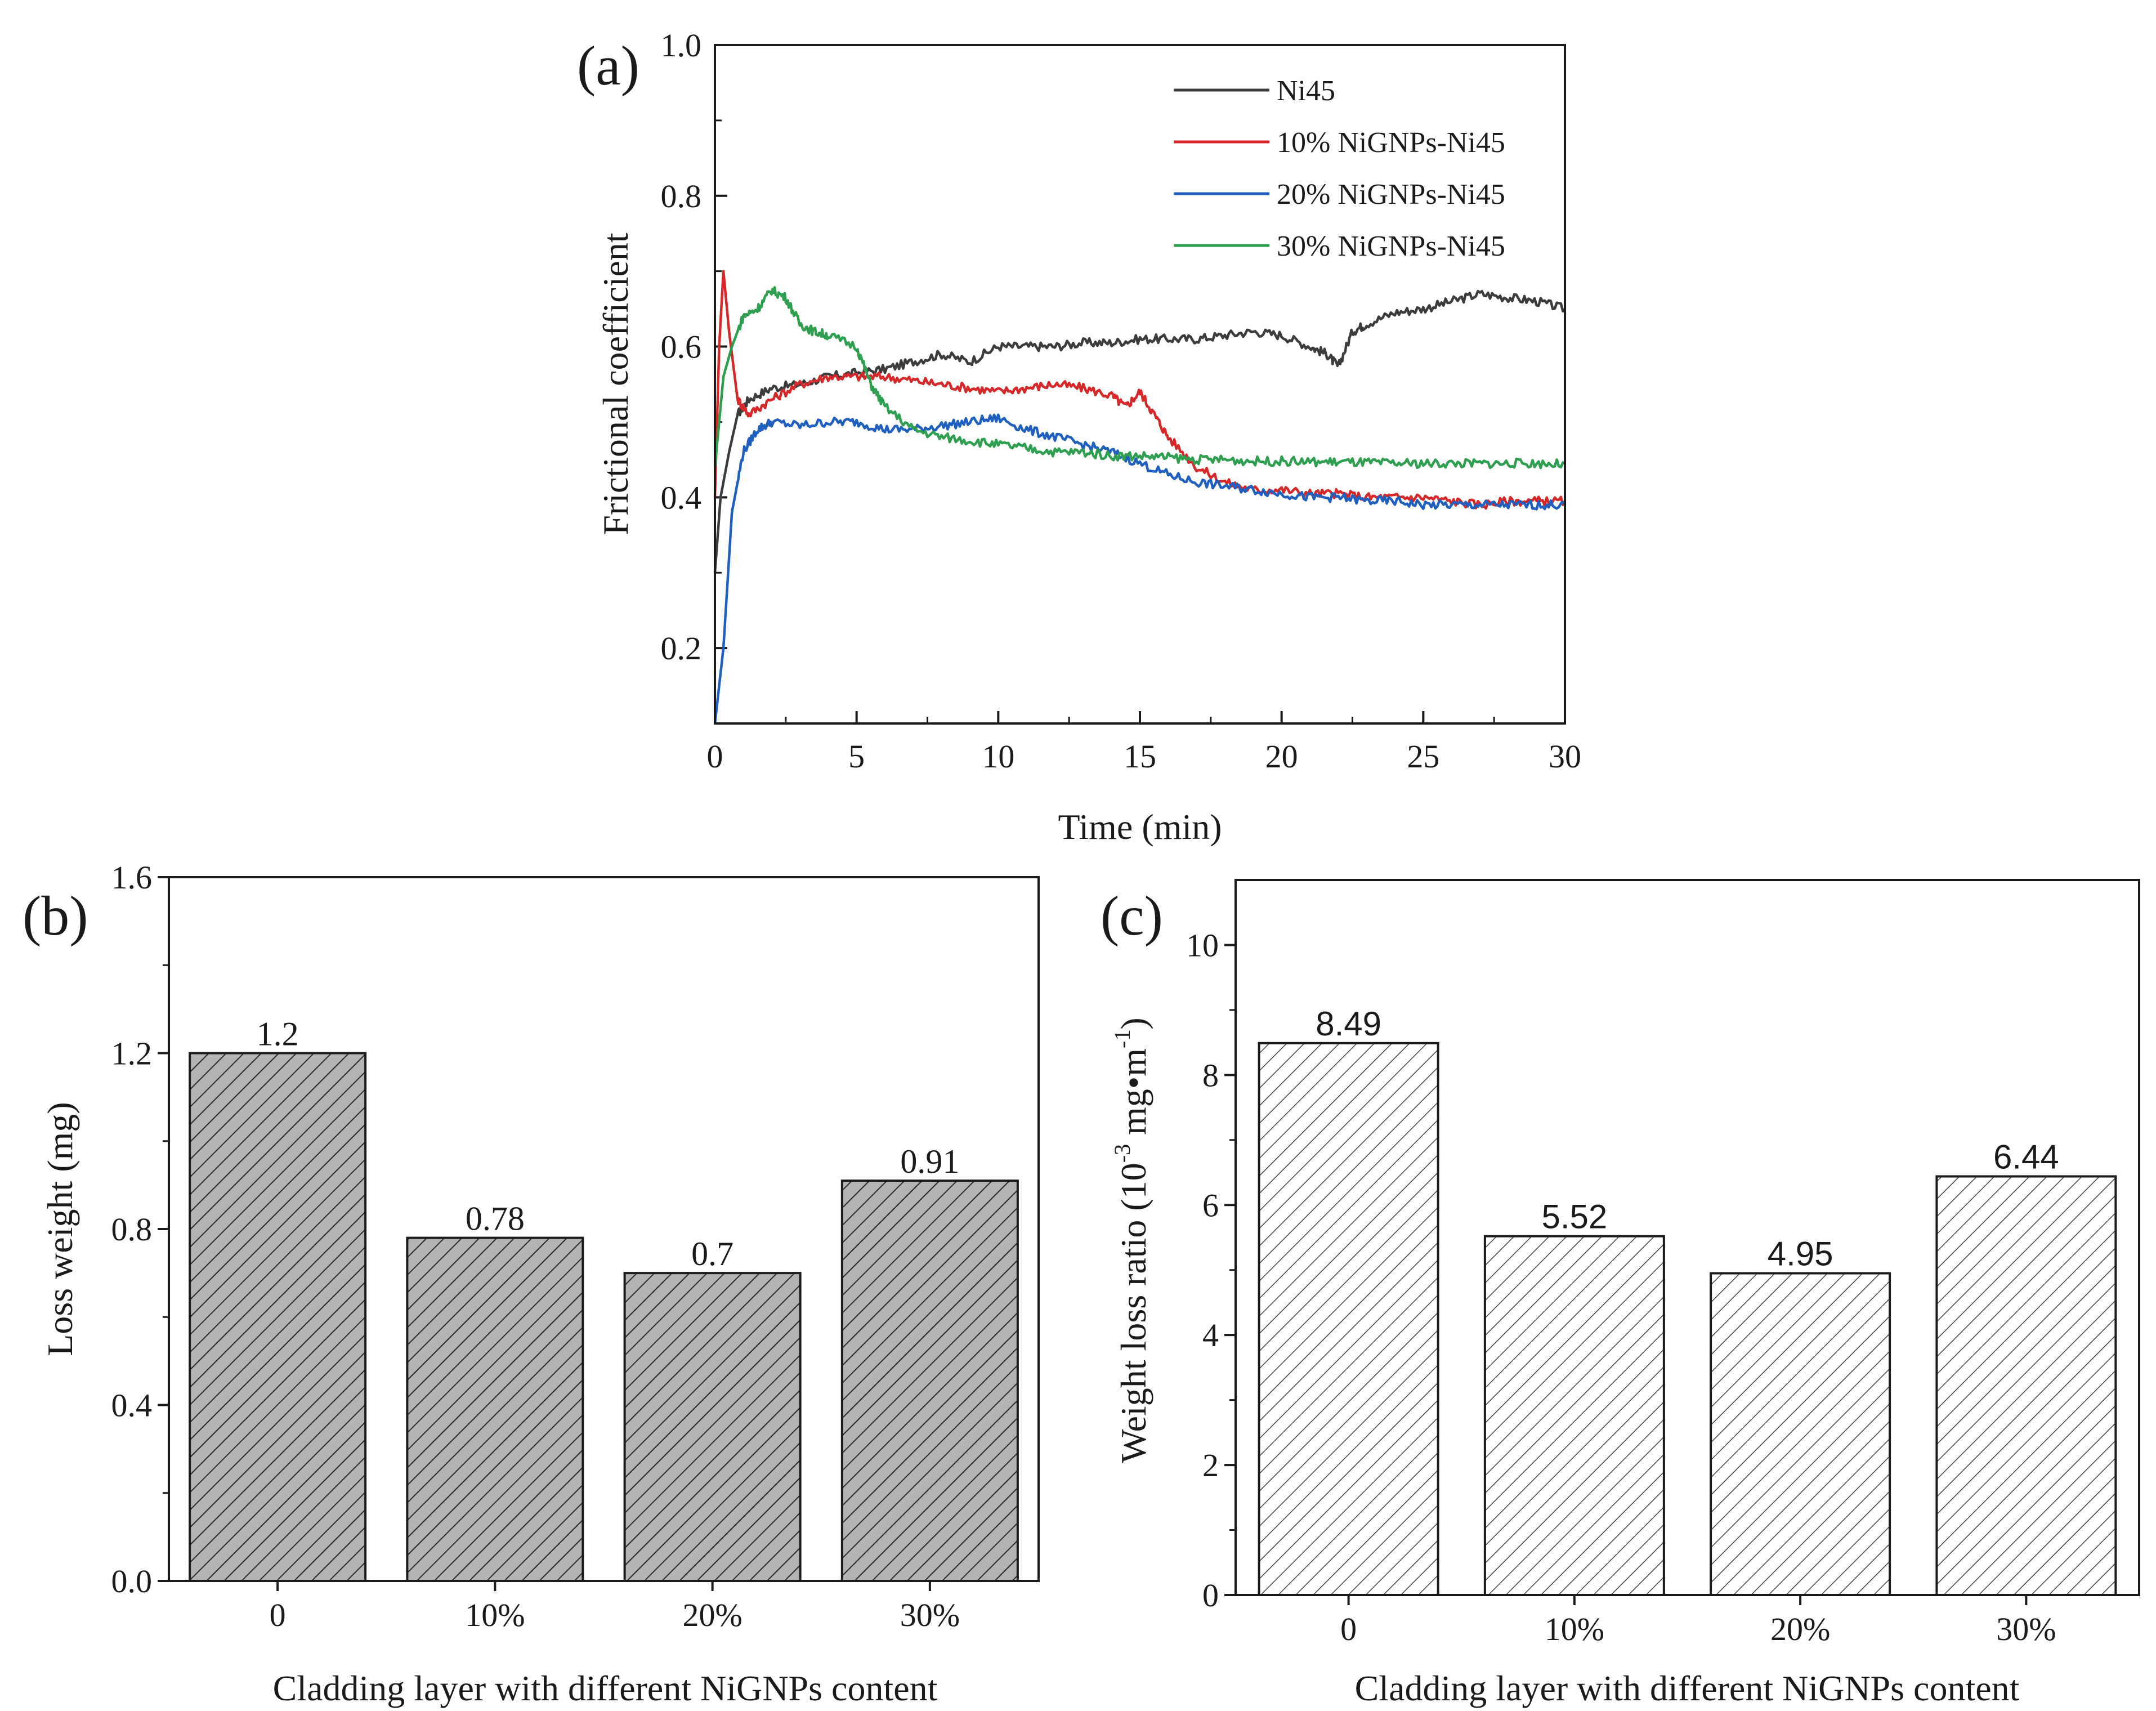  What do you see at coordinates (495, 1219) in the screenshot?
I see `b-bar-value-label: 0.78` at bounding box center [495, 1219].